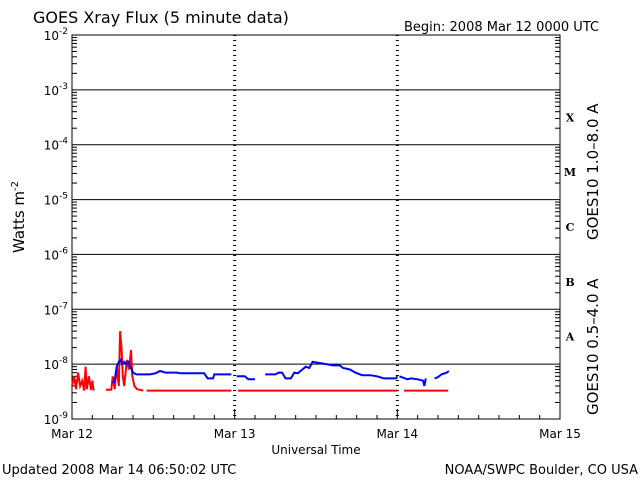 This screenshot has height=480, width=640. Describe the element at coordinates (501, 27) in the screenshot. I see `begin-label: Begin: 2008 Mar 12 0000 UTC` at that location.